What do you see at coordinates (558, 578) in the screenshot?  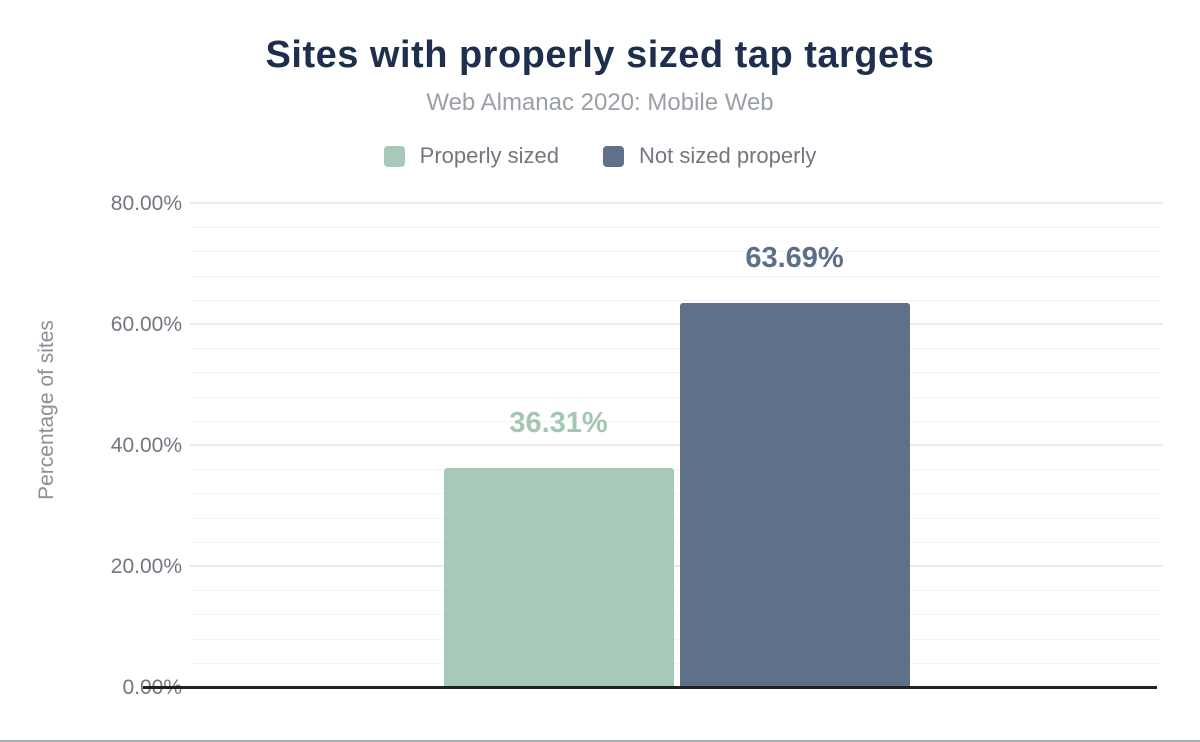 I see `bar-properly-sized` at bounding box center [558, 578].